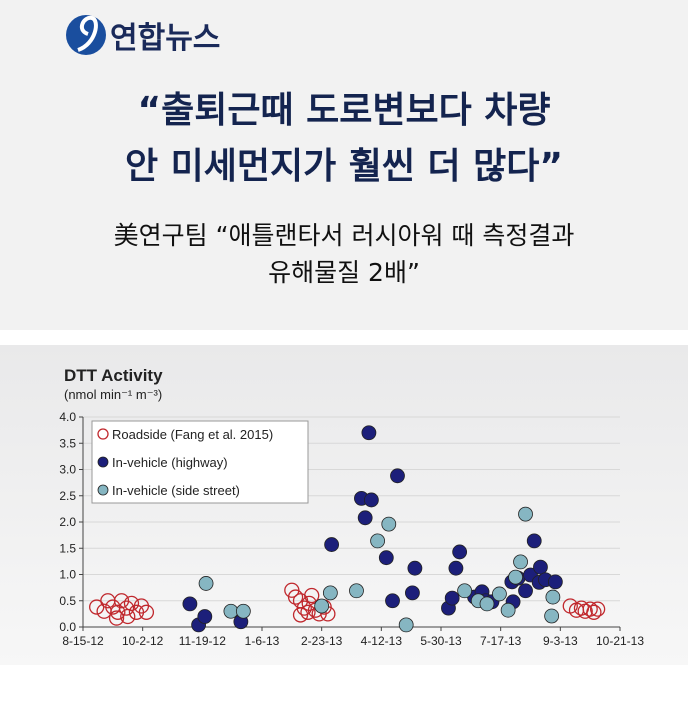 This screenshot has height=703, width=688. Describe the element at coordinates (67, 470) in the screenshot. I see `y-tick-label: 3.0` at that location.